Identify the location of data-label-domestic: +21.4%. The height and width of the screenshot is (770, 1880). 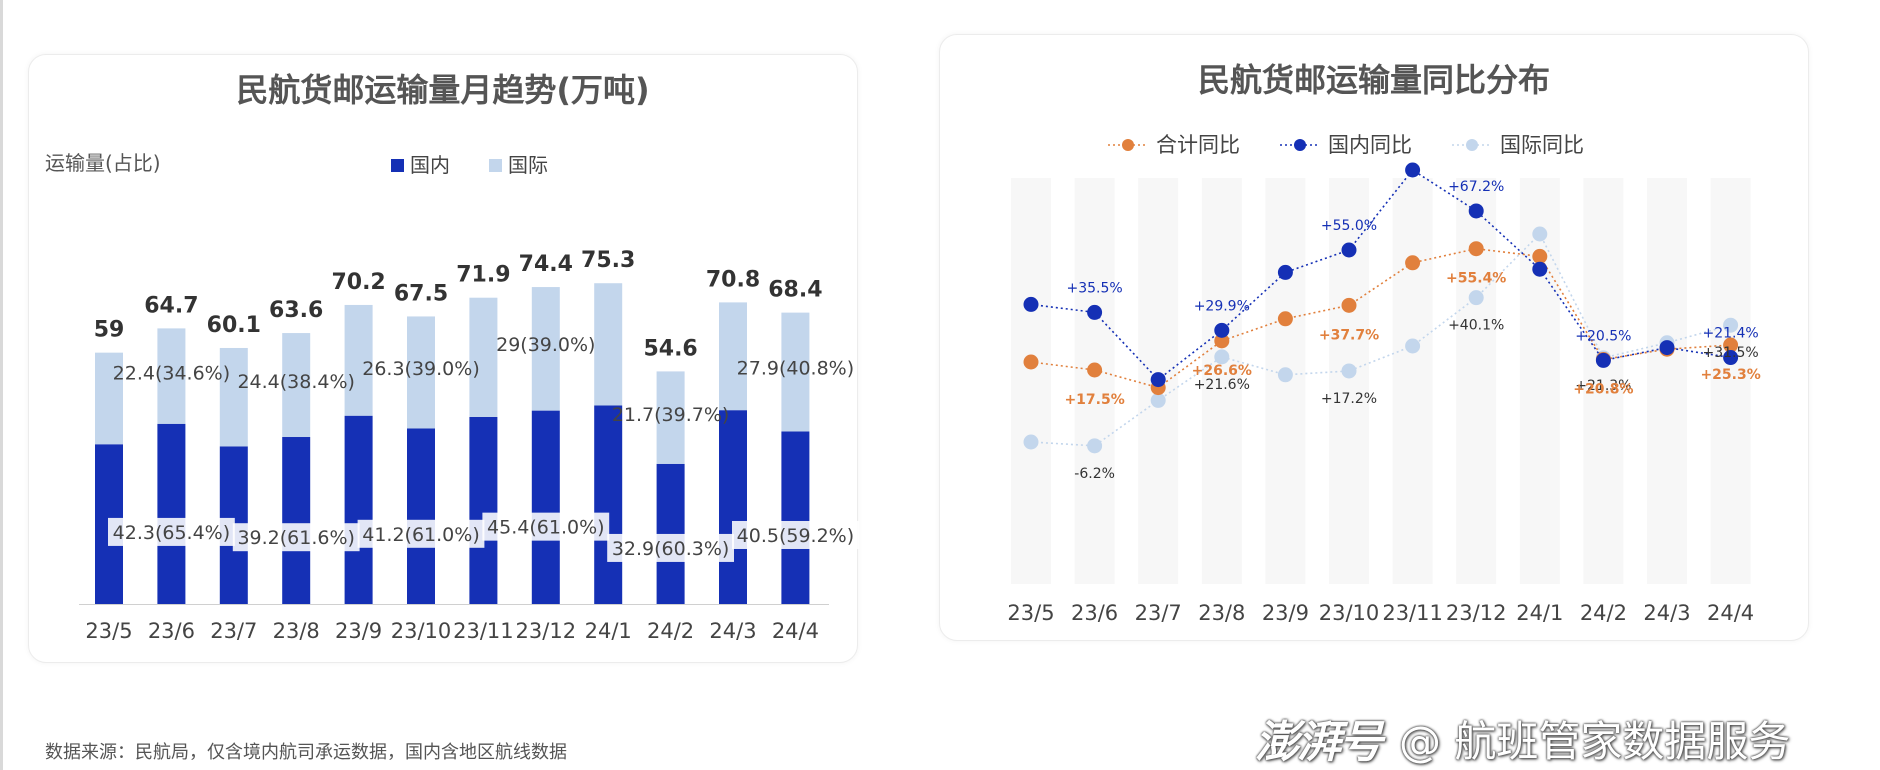
(1730, 334).